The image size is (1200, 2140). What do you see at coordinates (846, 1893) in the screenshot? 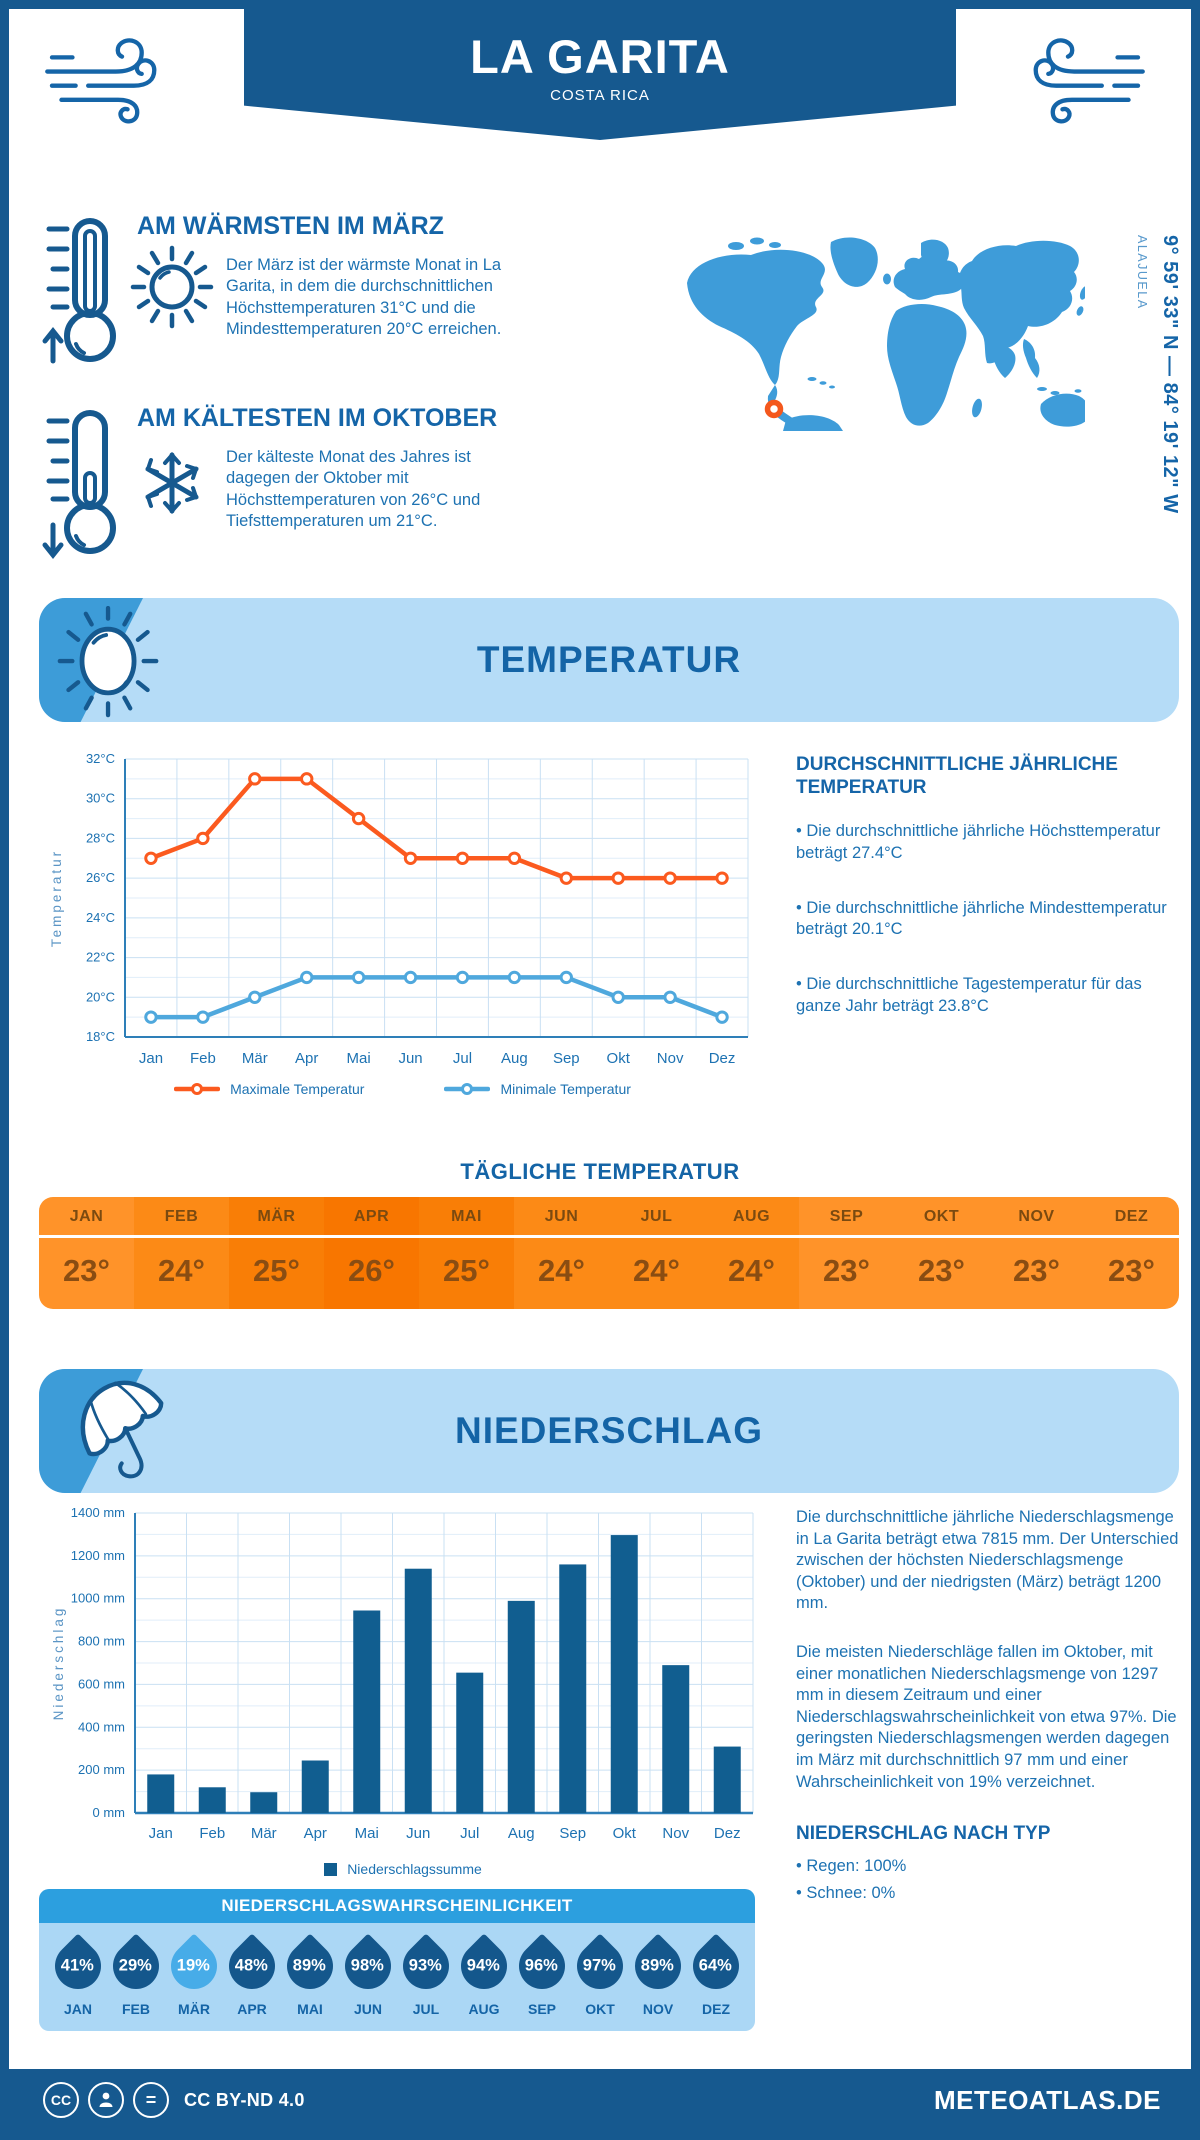
I see `precipitation-type-item: • Schnee: 0%` at bounding box center [846, 1893].